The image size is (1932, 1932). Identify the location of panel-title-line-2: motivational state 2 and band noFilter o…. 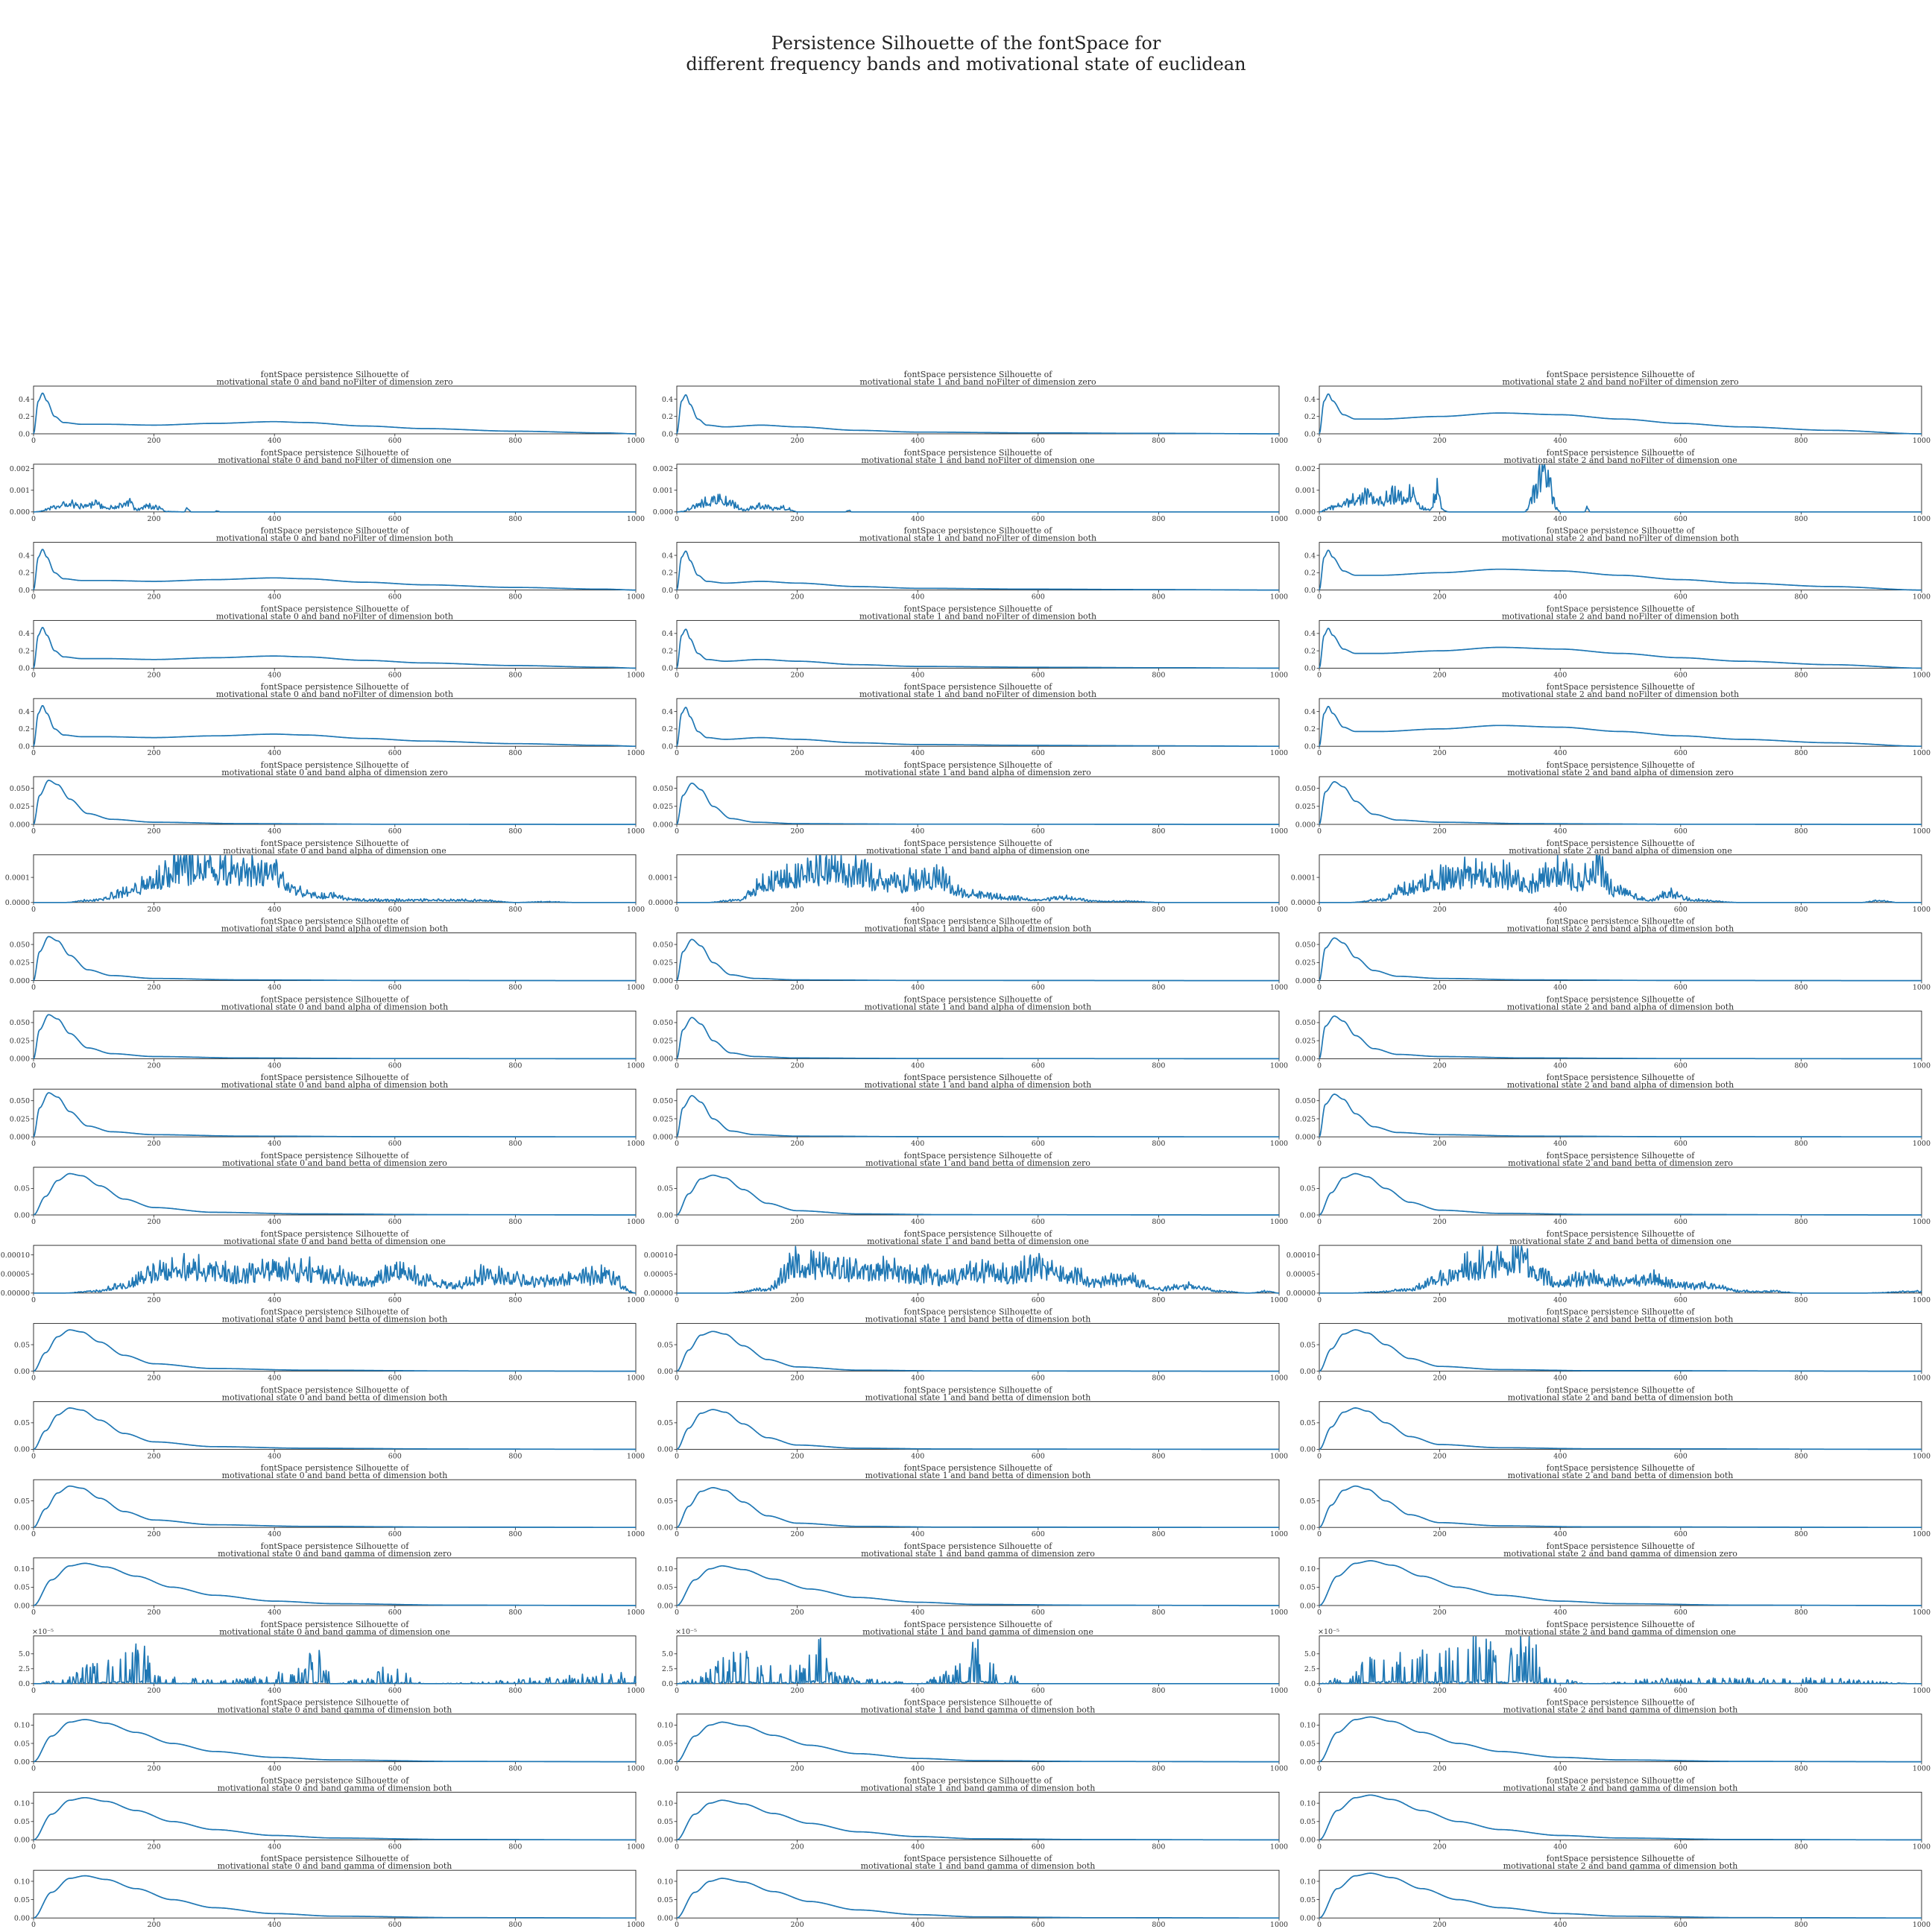
(1620, 460).